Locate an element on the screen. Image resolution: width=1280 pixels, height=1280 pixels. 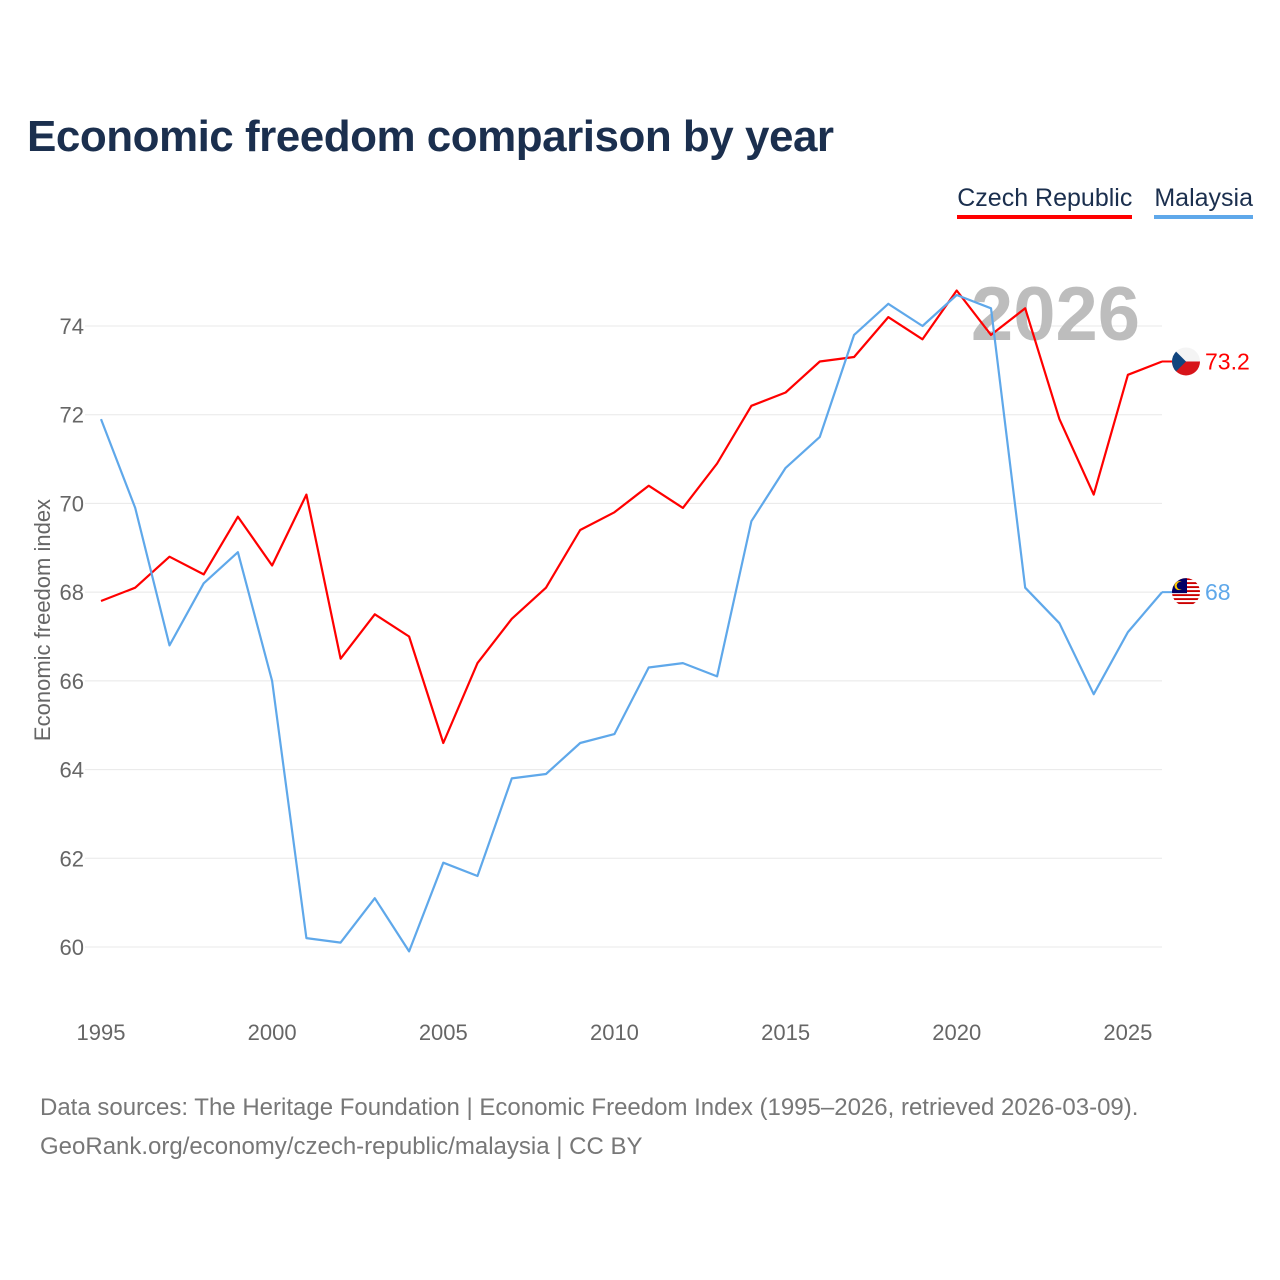
y-tick-label: 74 is located at coordinates (72, 326).